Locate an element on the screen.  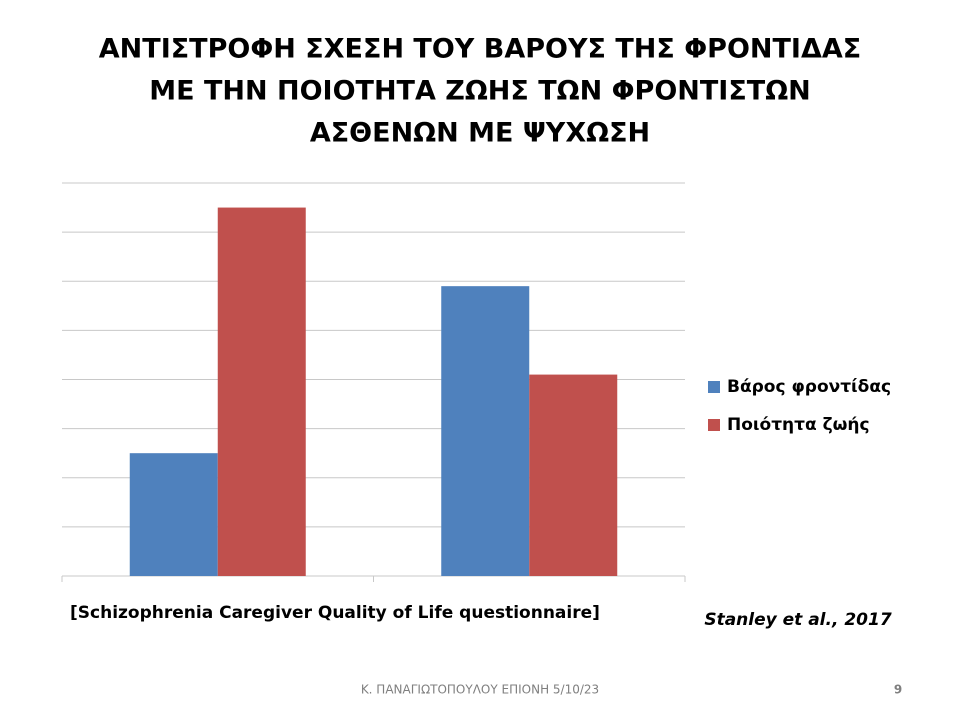
legend-label: Βάρος φροντίδας is located at coordinates (809, 387).